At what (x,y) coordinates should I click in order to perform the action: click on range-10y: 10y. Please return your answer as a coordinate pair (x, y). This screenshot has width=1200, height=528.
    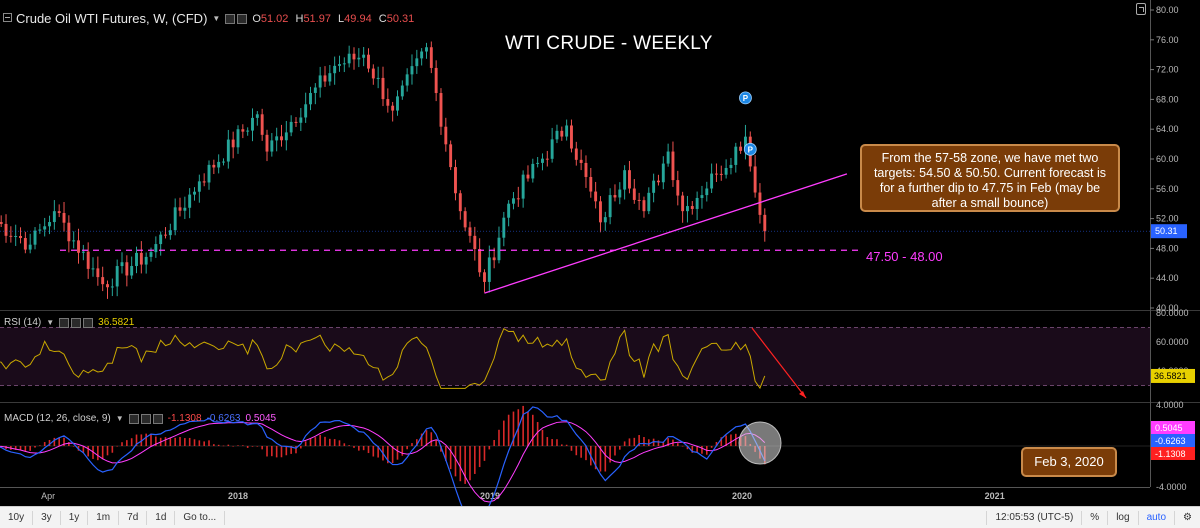
    Looking at the image, I should click on (17, 517).